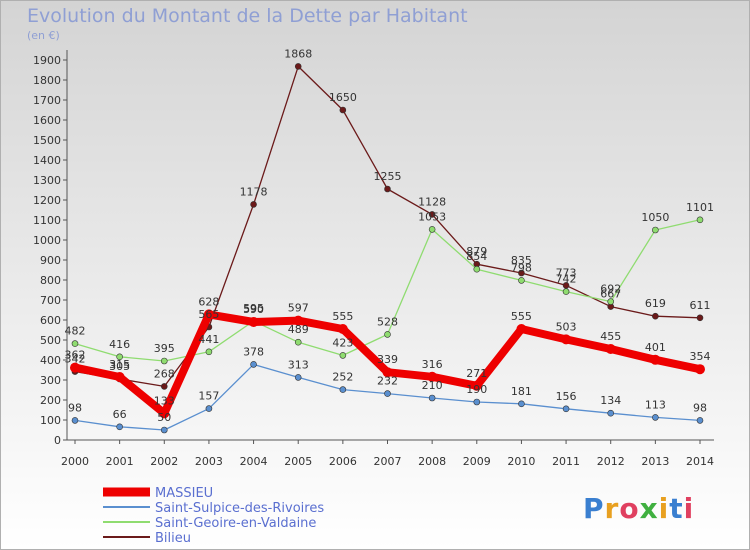  Describe the element at coordinates (655, 217) in the screenshot. I see `data-label: 1050` at that location.